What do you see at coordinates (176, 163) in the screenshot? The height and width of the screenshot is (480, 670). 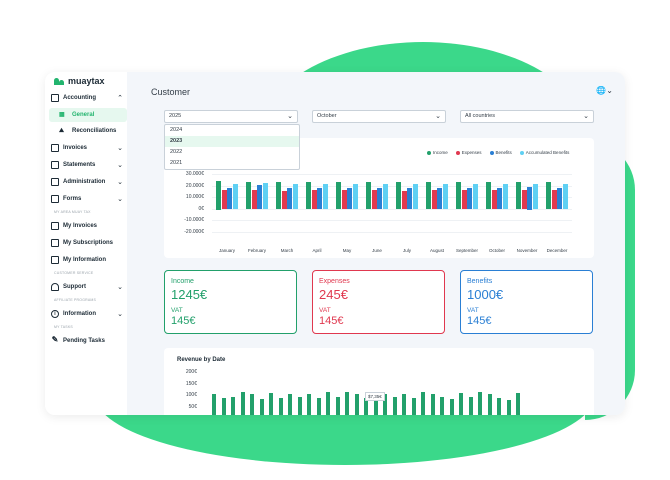 I see `year-option: 2021` at bounding box center [176, 163].